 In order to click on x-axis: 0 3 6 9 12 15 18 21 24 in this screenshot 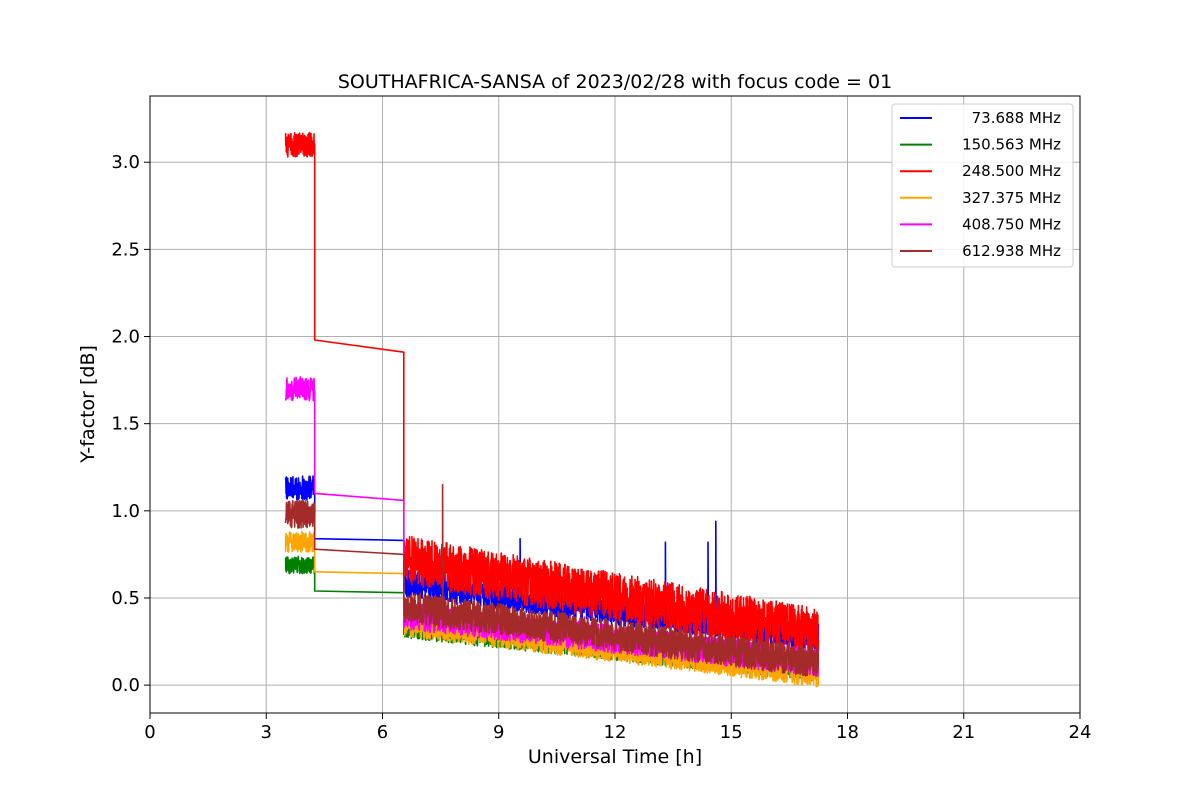, I will do `click(617, 728)`.